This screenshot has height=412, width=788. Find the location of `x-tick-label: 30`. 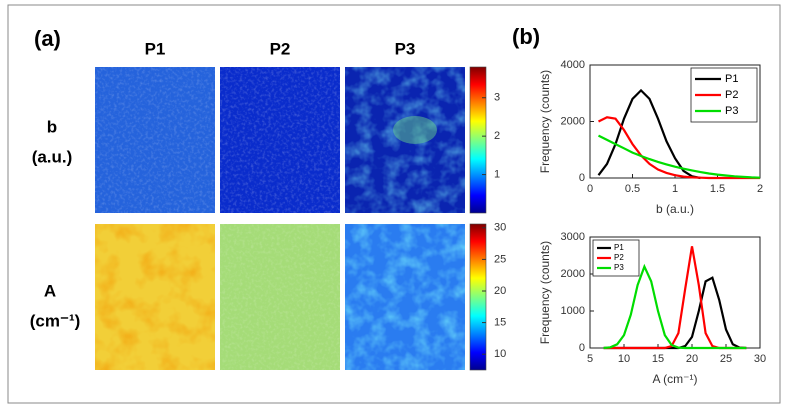

x-tick-label: 30 is located at coordinates (760, 359).